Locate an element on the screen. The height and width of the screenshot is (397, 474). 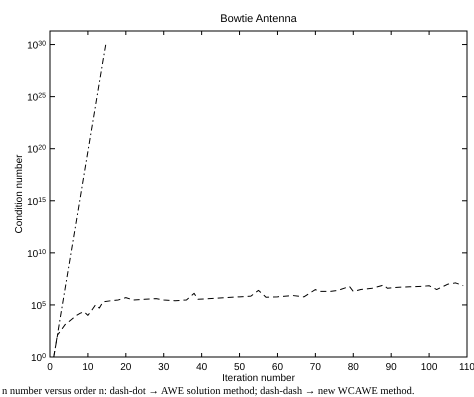
x-tick-label: 80 is located at coordinates (354, 367).